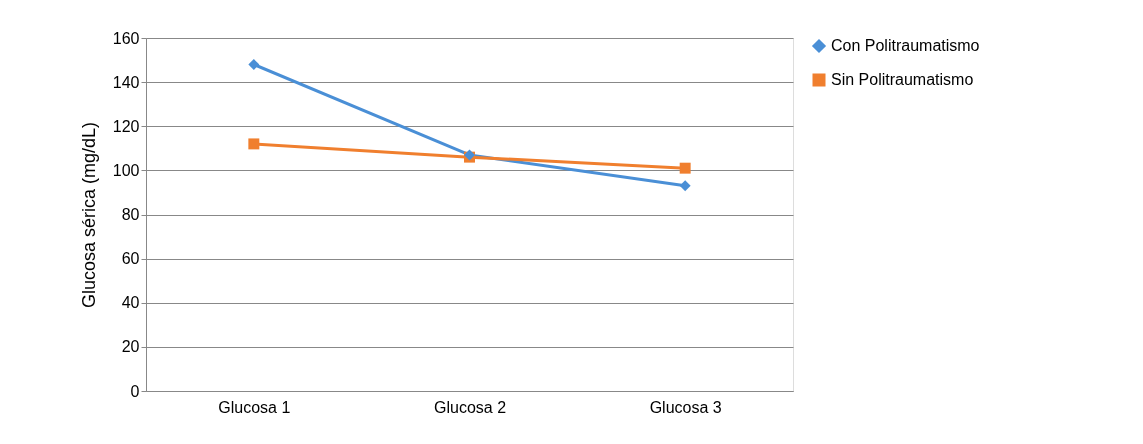 Image resolution: width=1143 pixels, height=444 pixels. Describe the element at coordinates (126, 170) in the screenshot. I see `y-tick-label: 100` at that location.